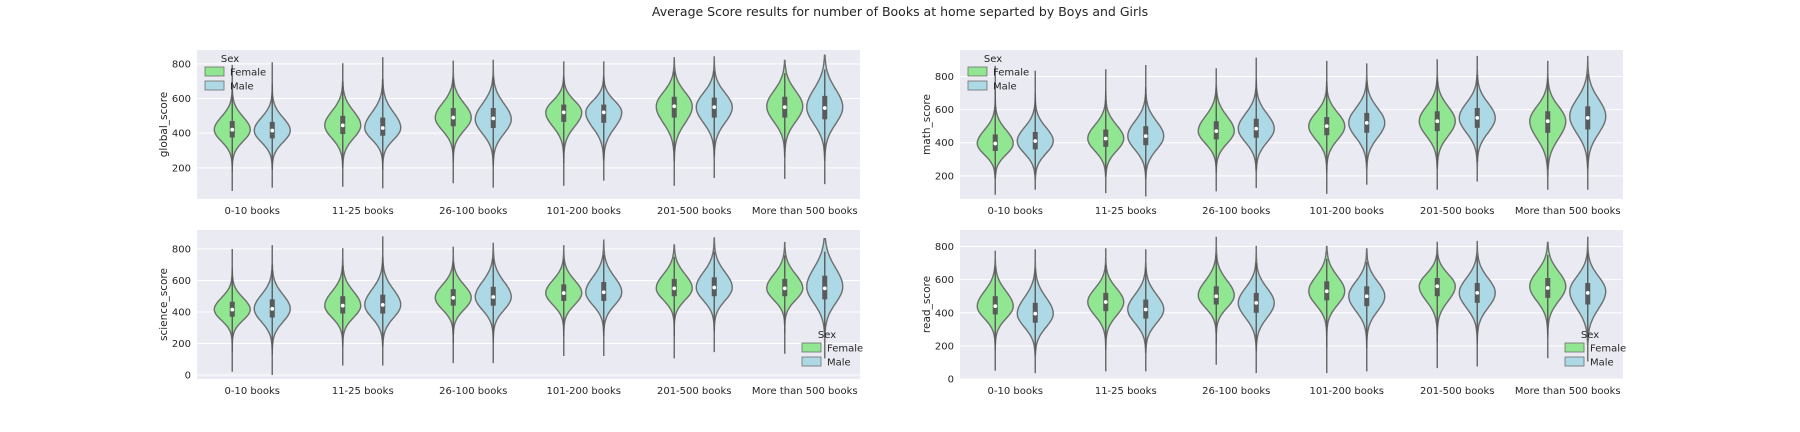 The height and width of the screenshot is (432, 1800). I want to click on y-axis-label: read_score, so click(927, 304).